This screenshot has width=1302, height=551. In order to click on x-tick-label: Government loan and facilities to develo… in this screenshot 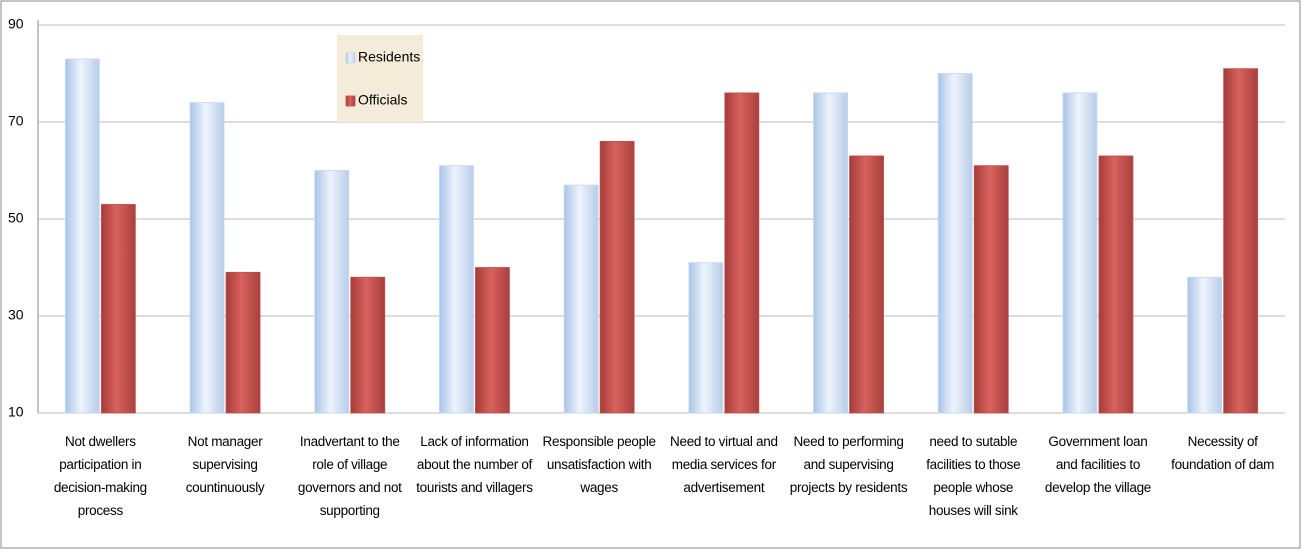, I will do `click(1097, 464)`.